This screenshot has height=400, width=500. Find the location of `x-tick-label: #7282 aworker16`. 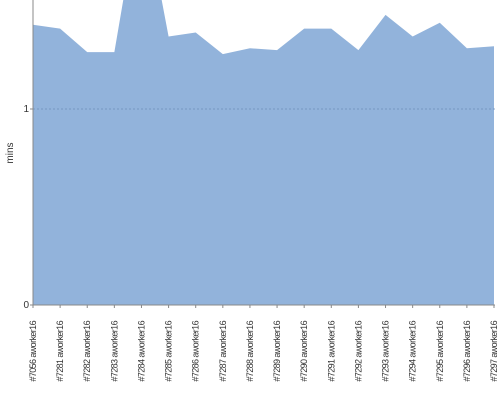

x-tick-label: #7282 aworker16 is located at coordinates (87, 350).